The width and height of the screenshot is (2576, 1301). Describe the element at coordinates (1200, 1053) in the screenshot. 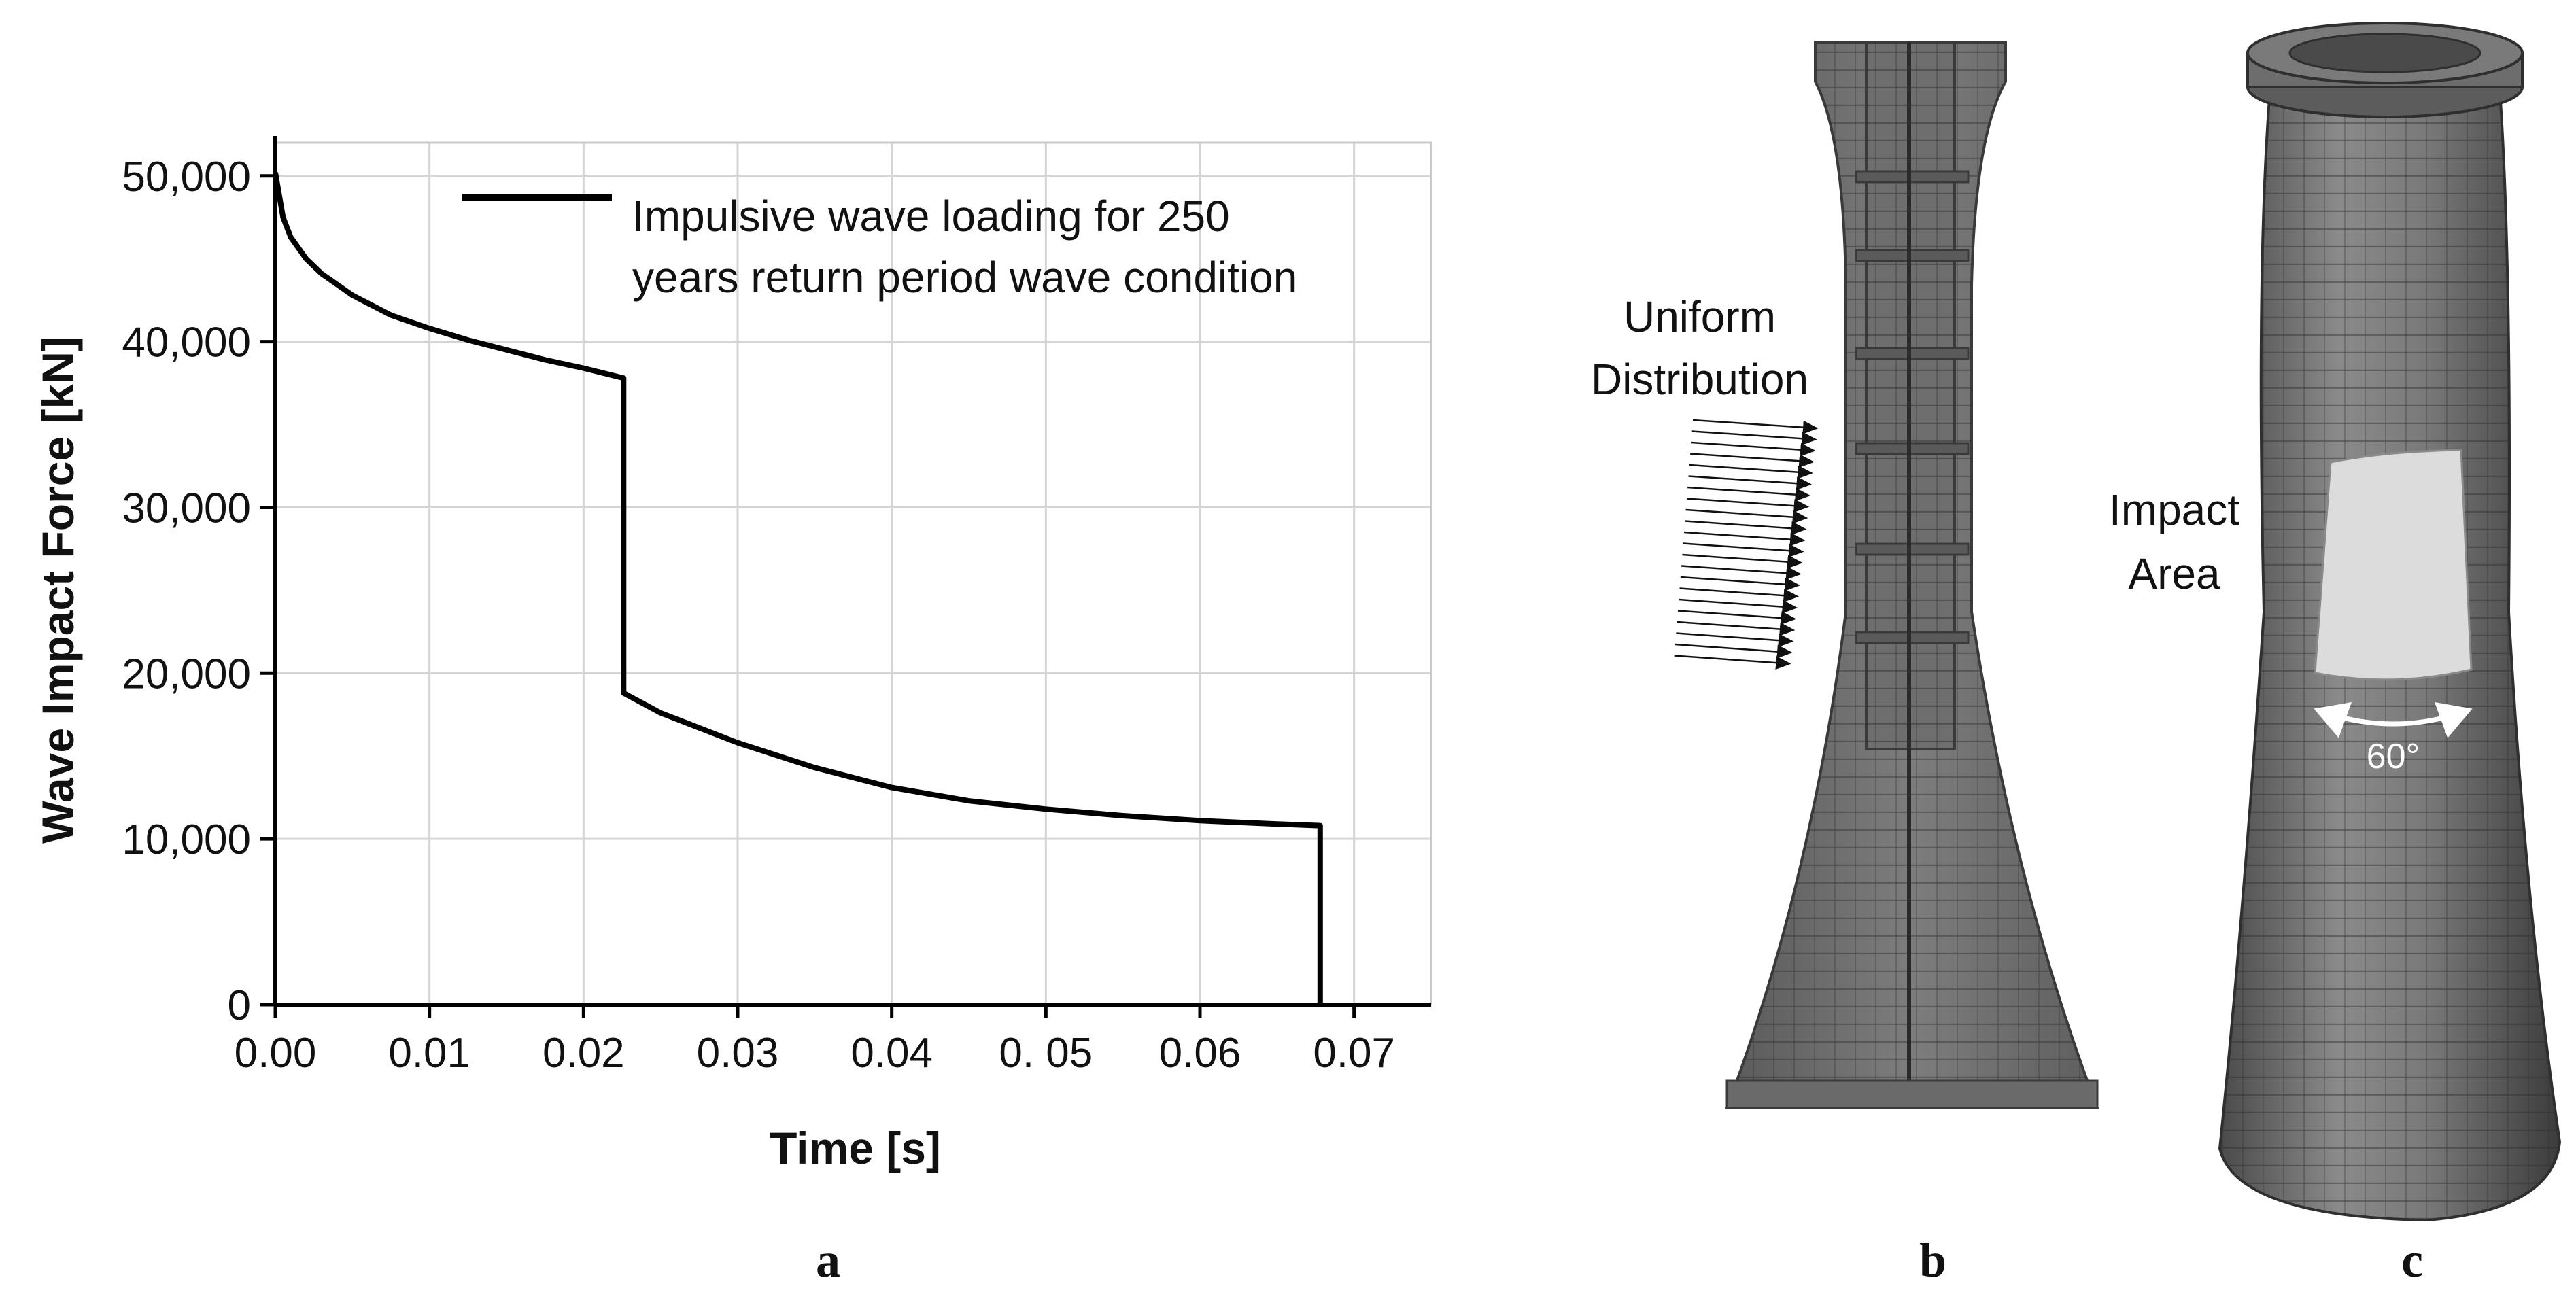

I see `x-tick-label-6: 0.06` at that location.